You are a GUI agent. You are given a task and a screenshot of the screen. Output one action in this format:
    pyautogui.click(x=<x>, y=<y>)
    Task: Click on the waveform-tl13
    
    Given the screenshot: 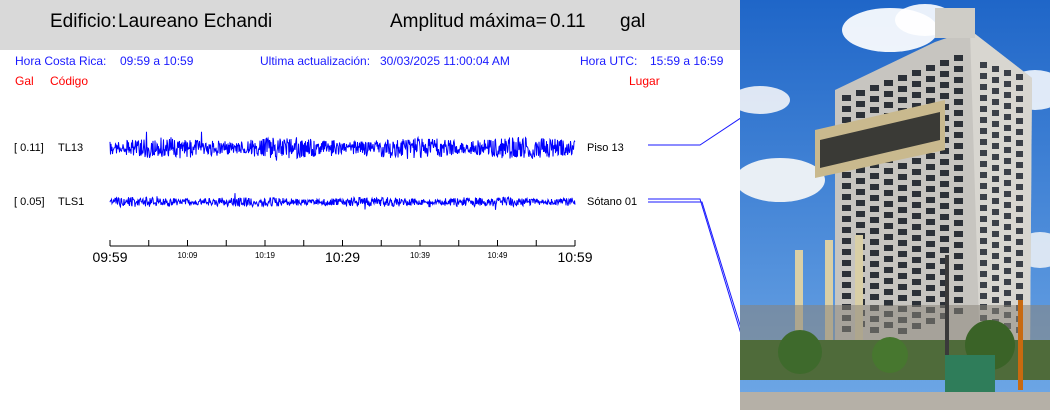 What is the action you would take?
    pyautogui.click(x=342, y=146)
    